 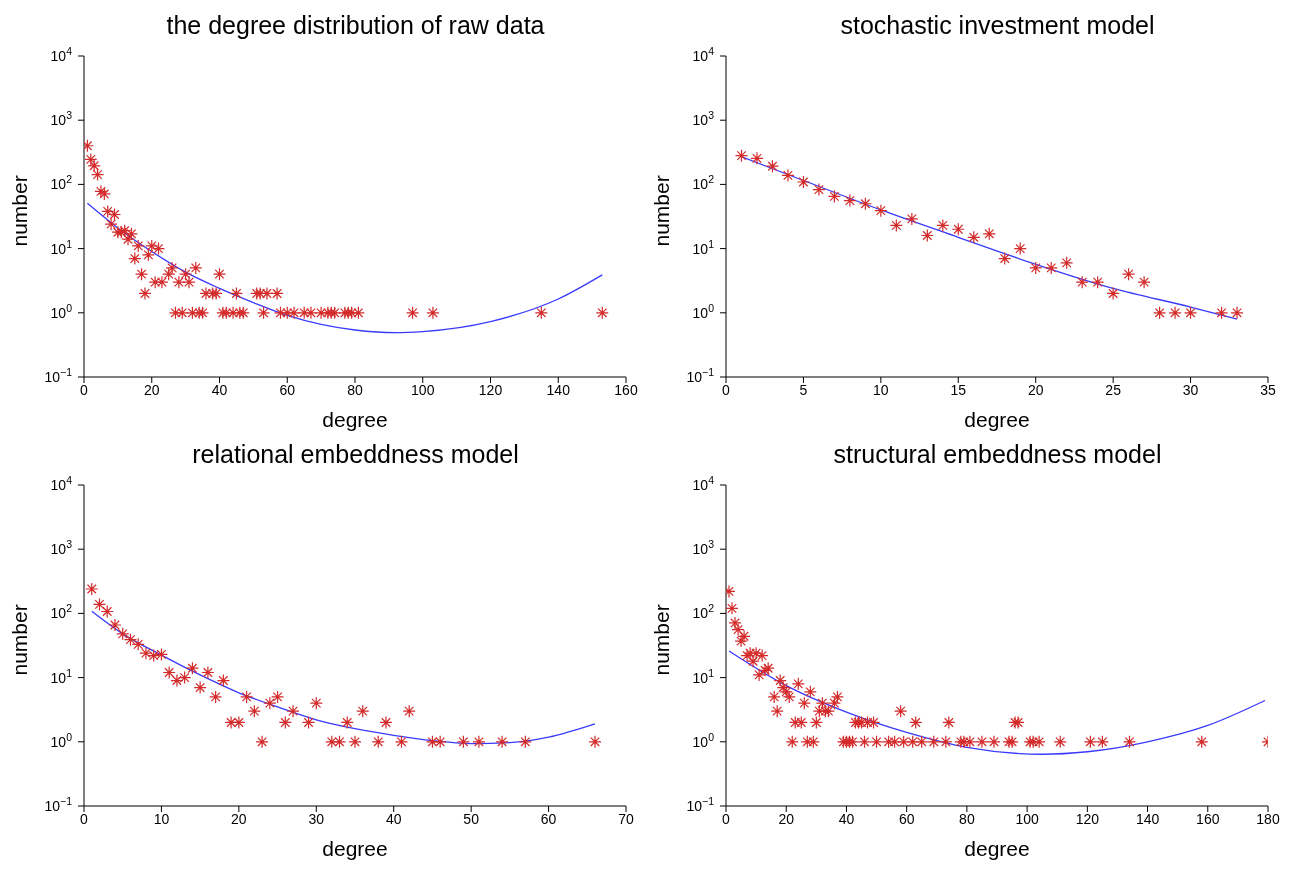 What do you see at coordinates (1268, 389) in the screenshot?
I see `x-tick-label: 35` at bounding box center [1268, 389].